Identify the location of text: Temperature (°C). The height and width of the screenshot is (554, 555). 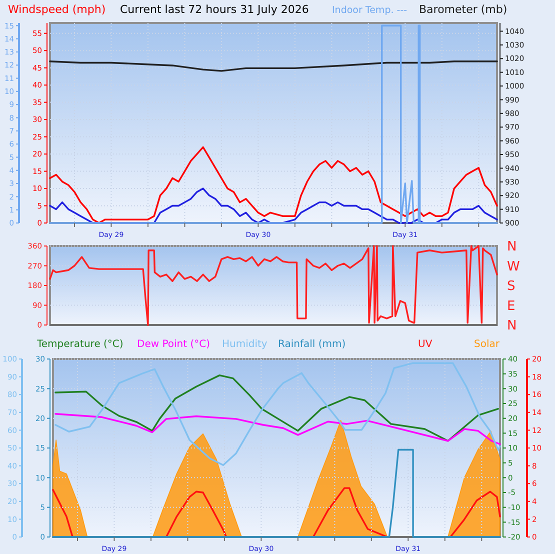
(80, 344).